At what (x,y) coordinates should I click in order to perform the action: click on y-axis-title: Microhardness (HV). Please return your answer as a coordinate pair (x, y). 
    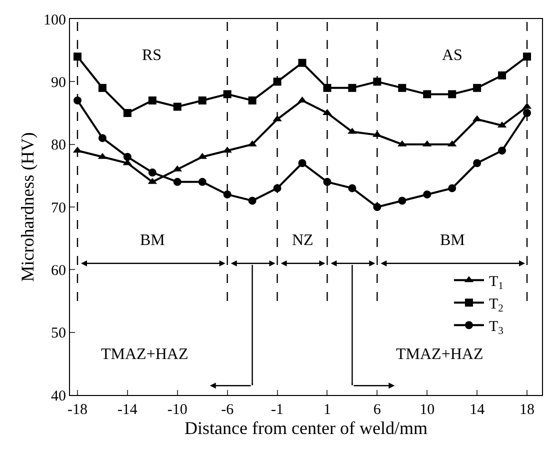
    Looking at the image, I should click on (28, 207).